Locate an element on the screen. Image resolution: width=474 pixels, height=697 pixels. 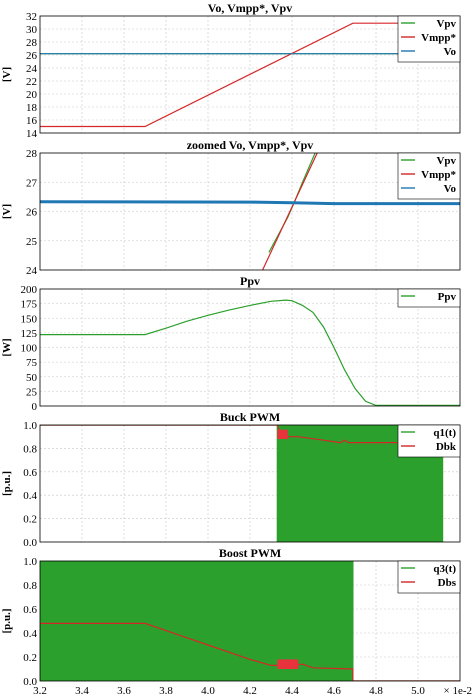
x-tick-label: 4.0 is located at coordinates (208, 691).